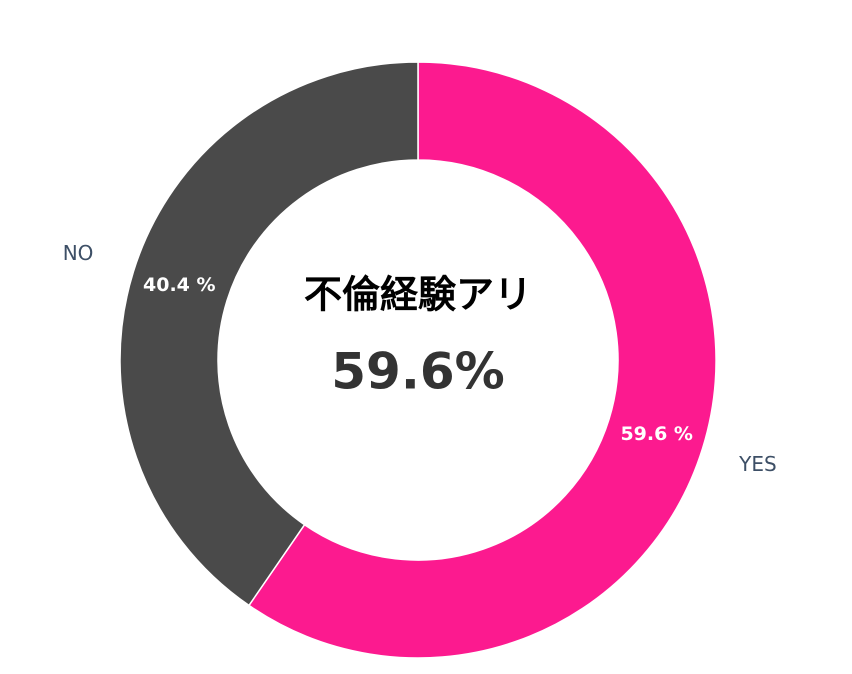 The width and height of the screenshot is (852, 674). I want to click on value-label: 40.4 %, so click(179, 285).